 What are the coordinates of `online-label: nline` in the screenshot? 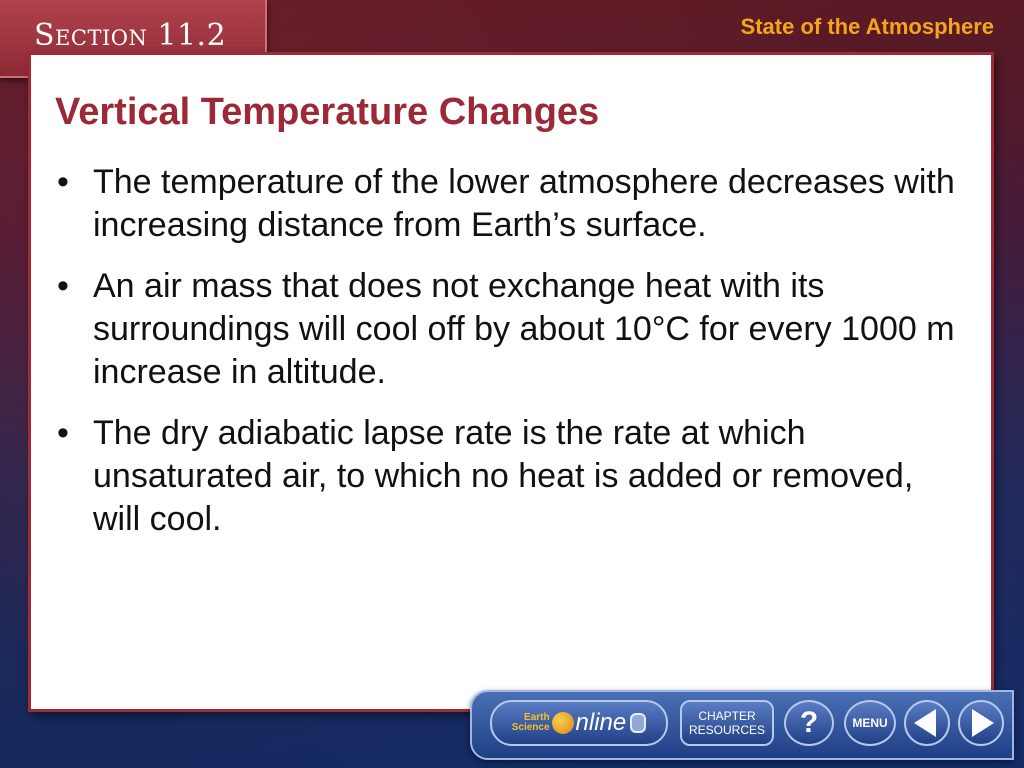 It's located at (601, 722).